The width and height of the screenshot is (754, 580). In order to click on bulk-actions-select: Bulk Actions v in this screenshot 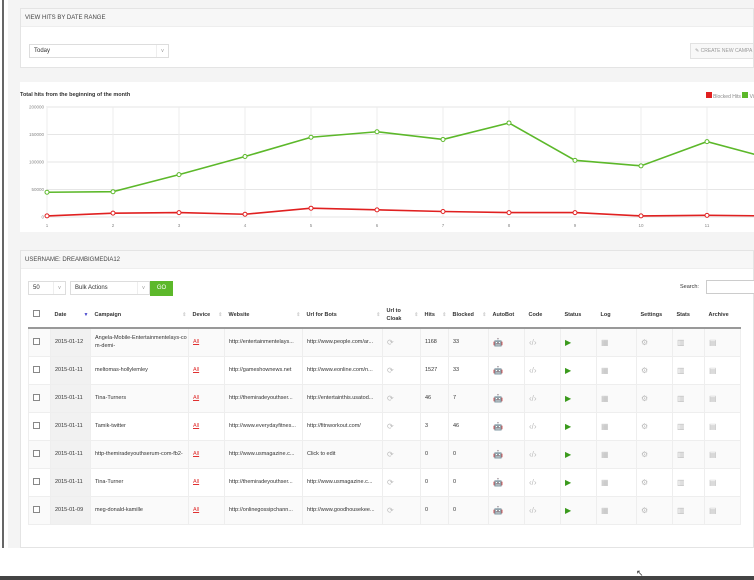, I will do `click(110, 288)`.